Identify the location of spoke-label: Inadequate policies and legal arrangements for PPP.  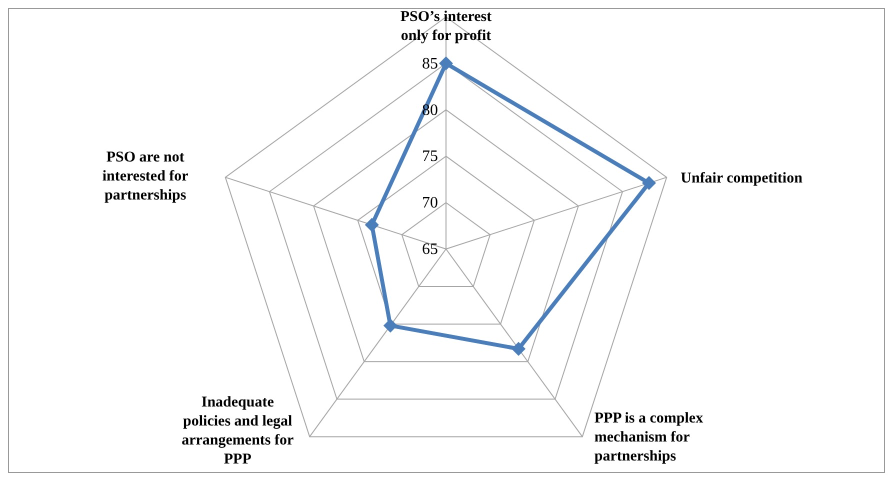
(238, 431).